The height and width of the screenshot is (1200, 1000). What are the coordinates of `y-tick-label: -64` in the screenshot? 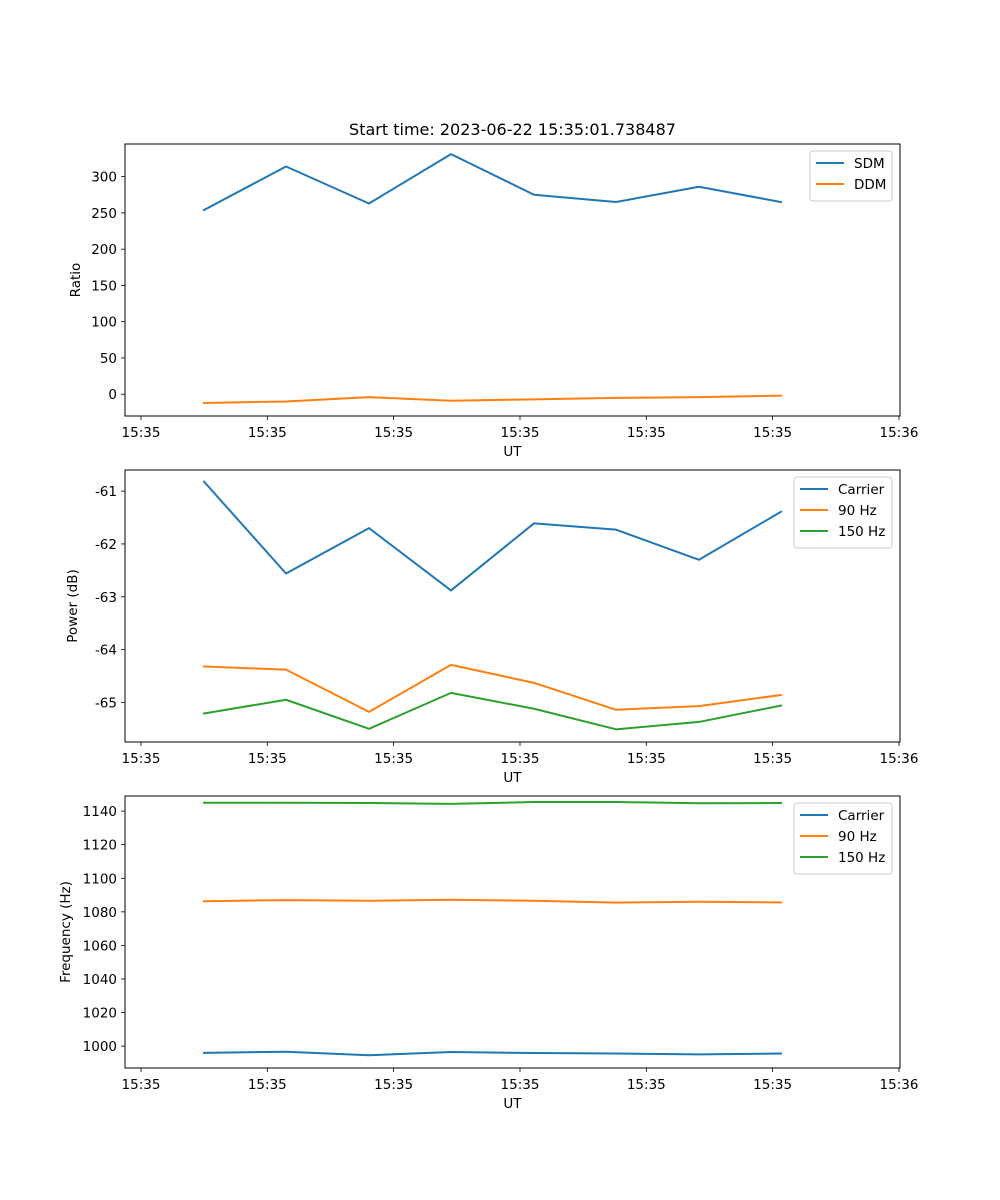 It's located at (106, 651).